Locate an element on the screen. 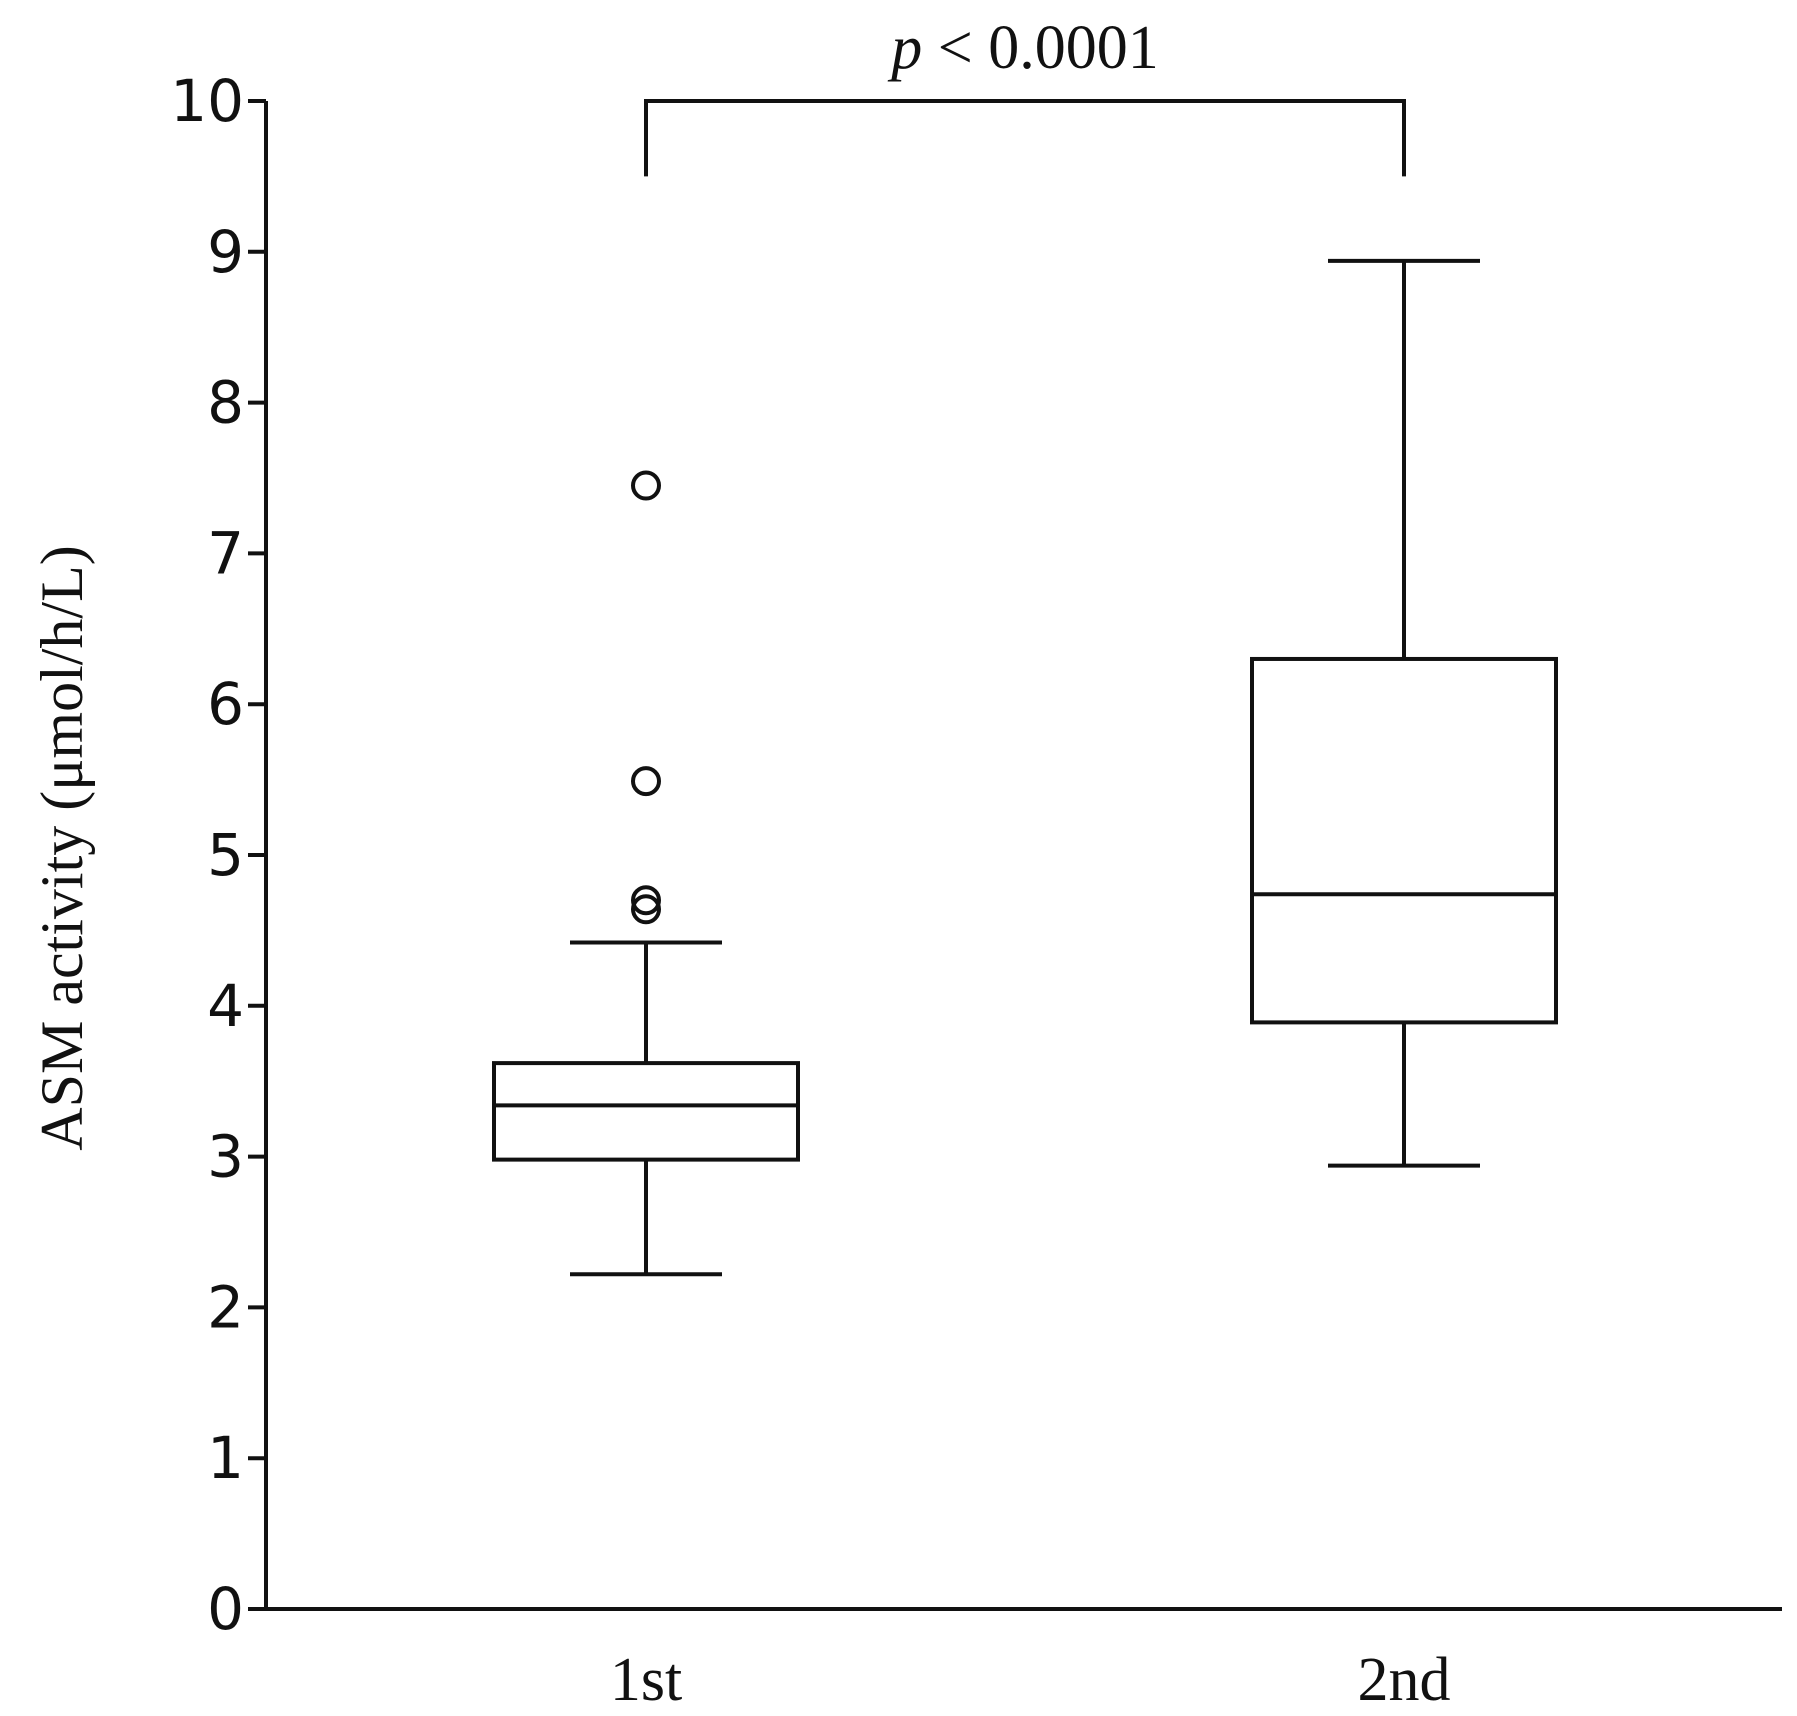 This screenshot has height=1716, width=1797. y-tick-label: 0 is located at coordinates (225, 1609).